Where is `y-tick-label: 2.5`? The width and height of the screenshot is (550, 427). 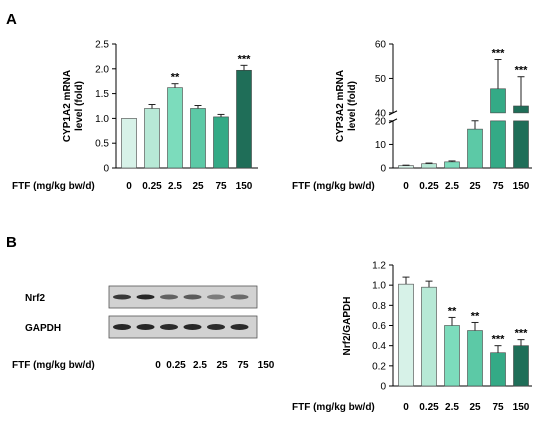
y-tick-label: 2.5 is located at coordinates (102, 45).